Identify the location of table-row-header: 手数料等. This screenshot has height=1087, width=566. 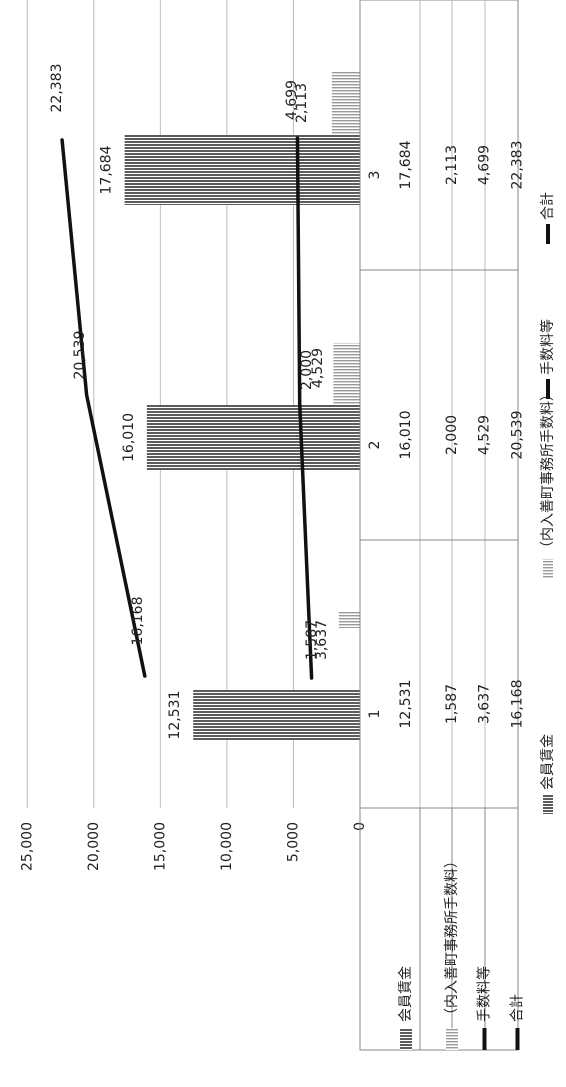
(484, 994).